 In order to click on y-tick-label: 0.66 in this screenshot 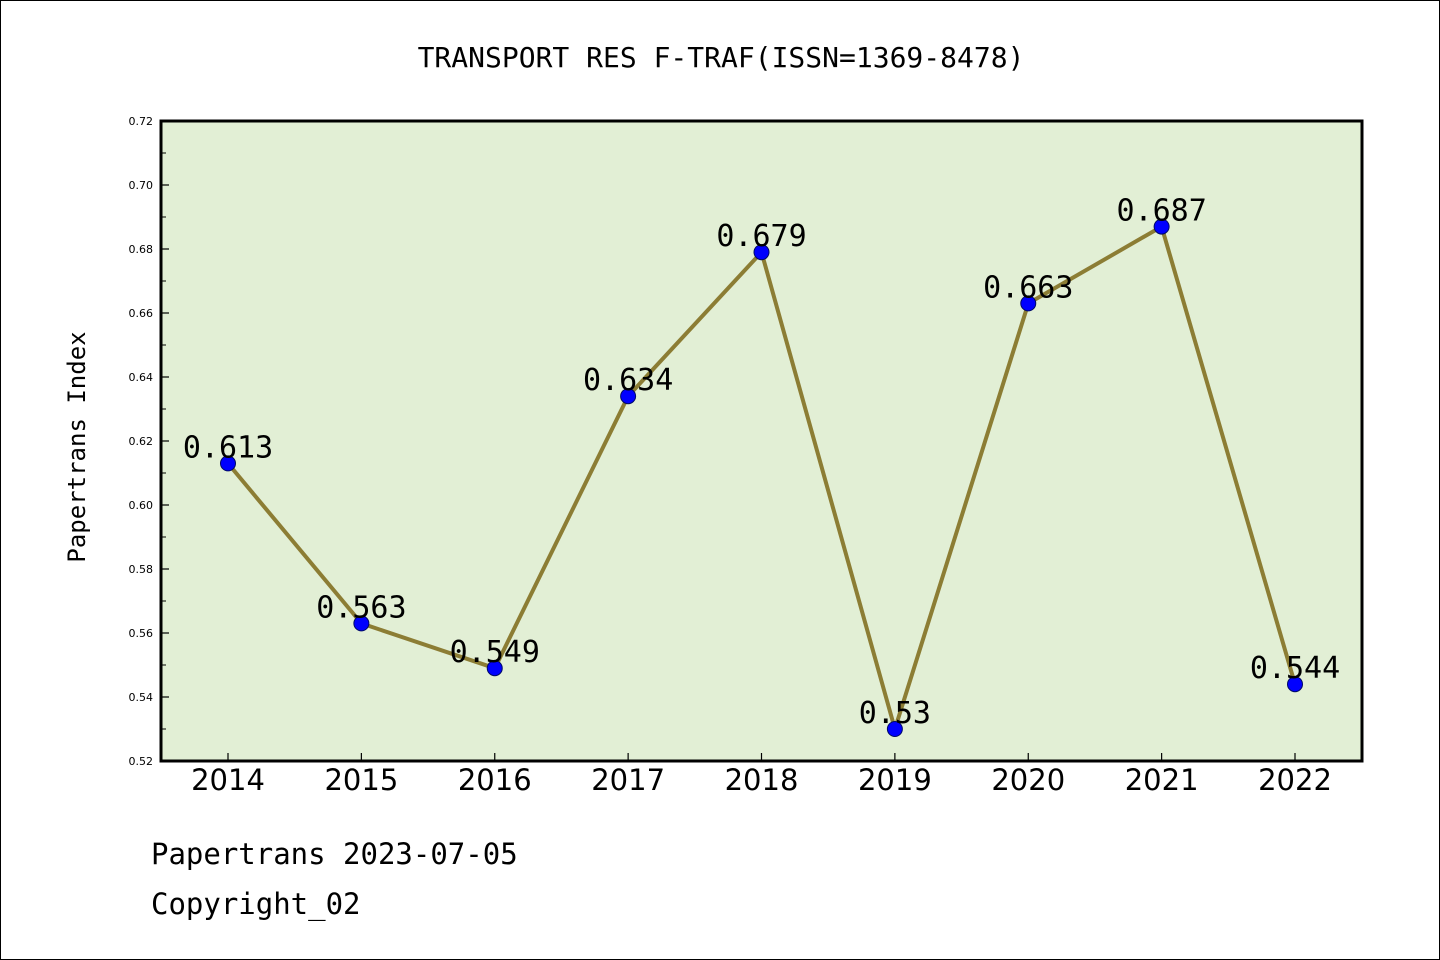, I will do `click(141, 313)`.